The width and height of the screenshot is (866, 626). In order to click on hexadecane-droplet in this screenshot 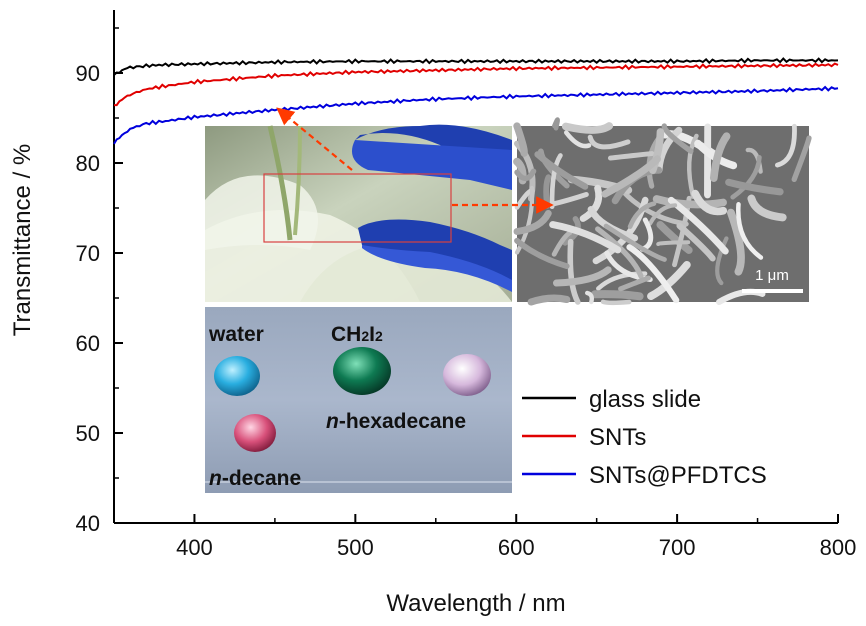, I will do `click(467, 375)`.